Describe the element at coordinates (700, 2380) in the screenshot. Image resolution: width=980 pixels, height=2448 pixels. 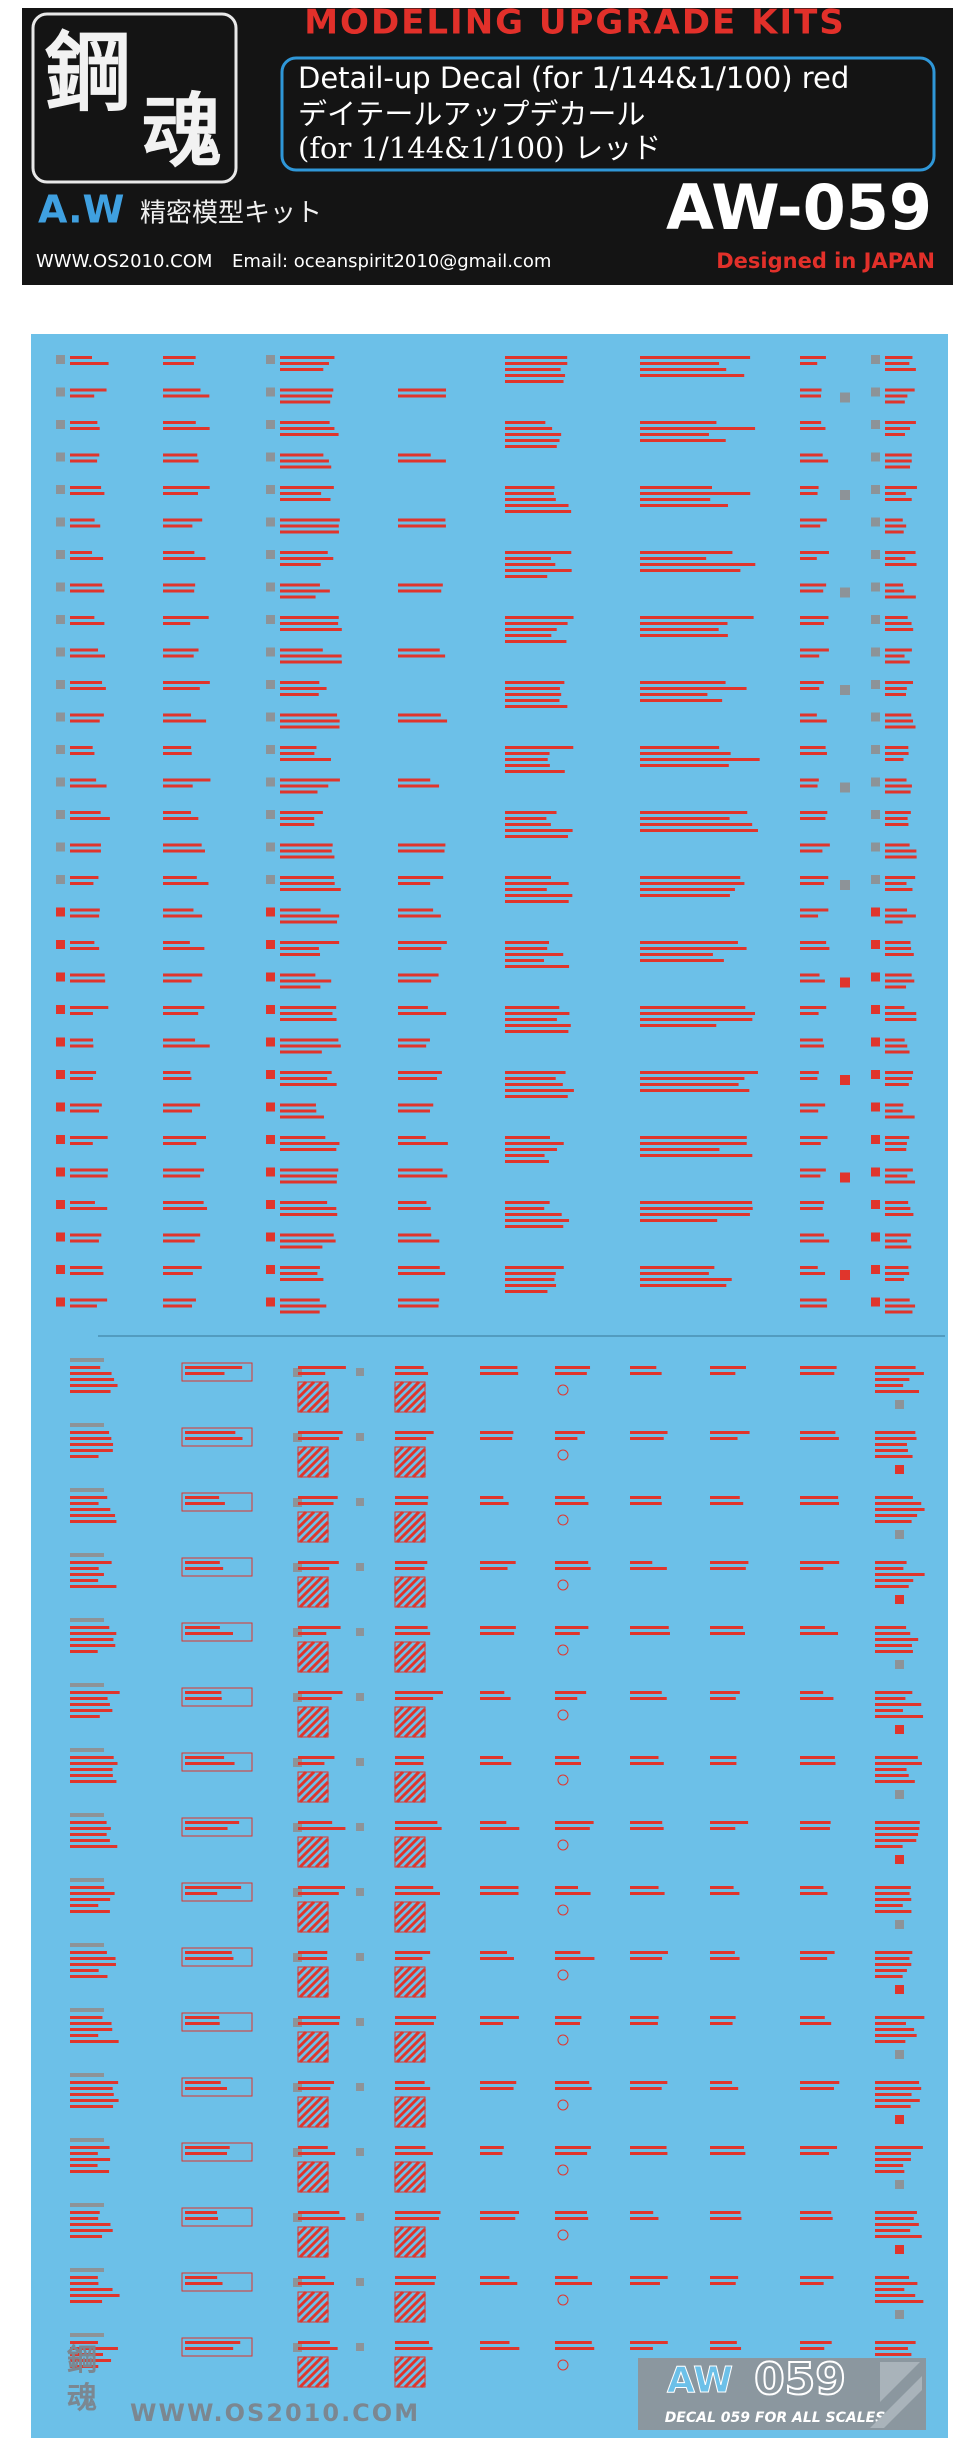
I see `badge-prefix: AW` at that location.